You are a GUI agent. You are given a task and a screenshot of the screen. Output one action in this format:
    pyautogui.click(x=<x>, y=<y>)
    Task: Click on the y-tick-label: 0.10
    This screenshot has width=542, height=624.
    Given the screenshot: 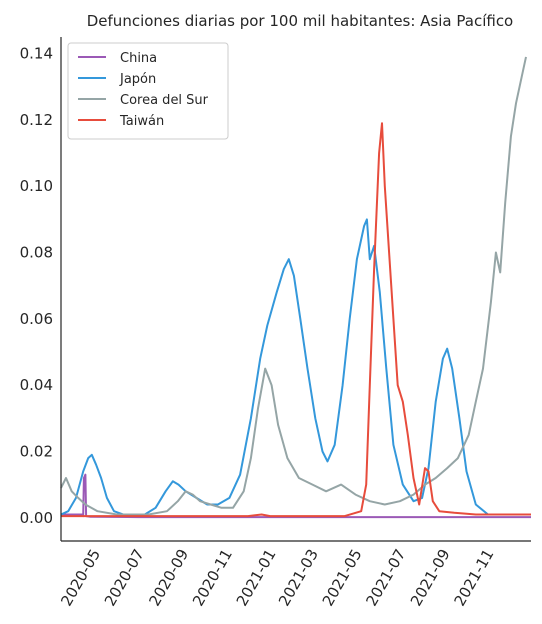 What is the action you would take?
    pyautogui.click(x=36, y=186)
    